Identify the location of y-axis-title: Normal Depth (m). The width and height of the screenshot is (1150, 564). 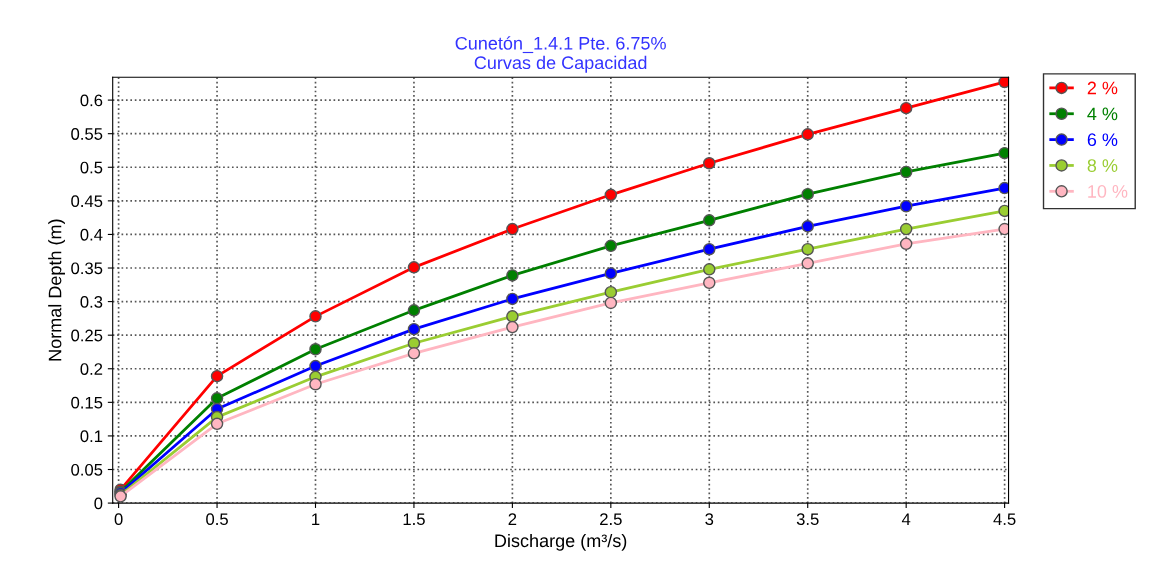
(56, 290).